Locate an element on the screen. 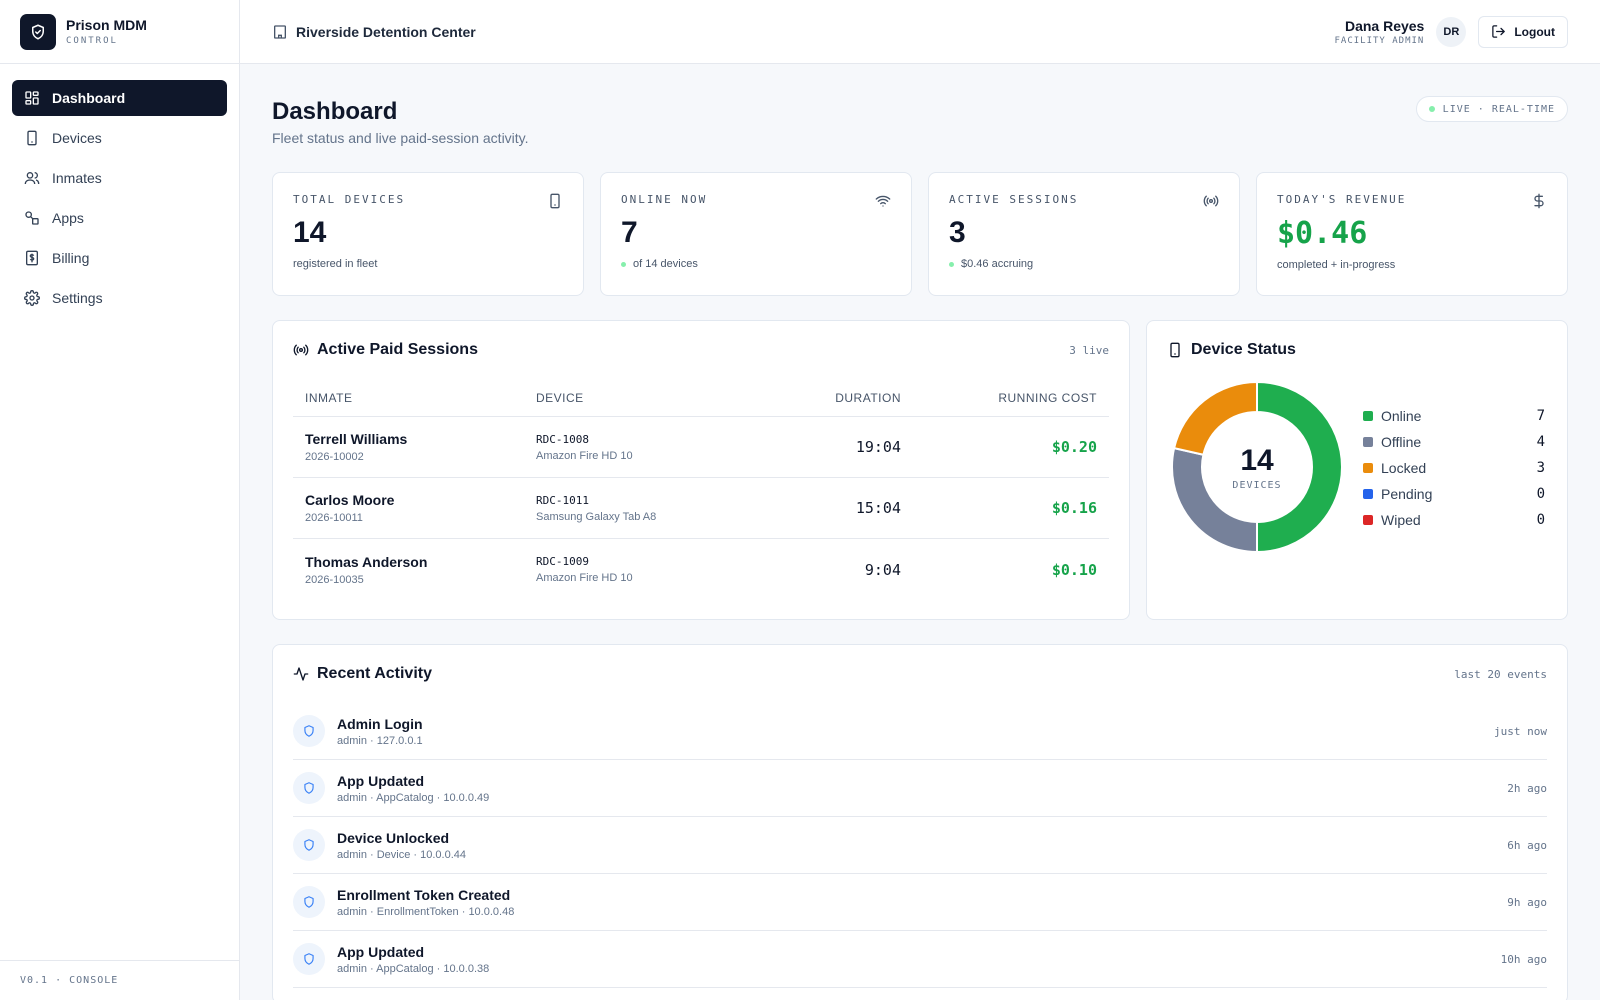 This screenshot has height=1000, width=1600. session-duration: 9:04 is located at coordinates (882, 569).